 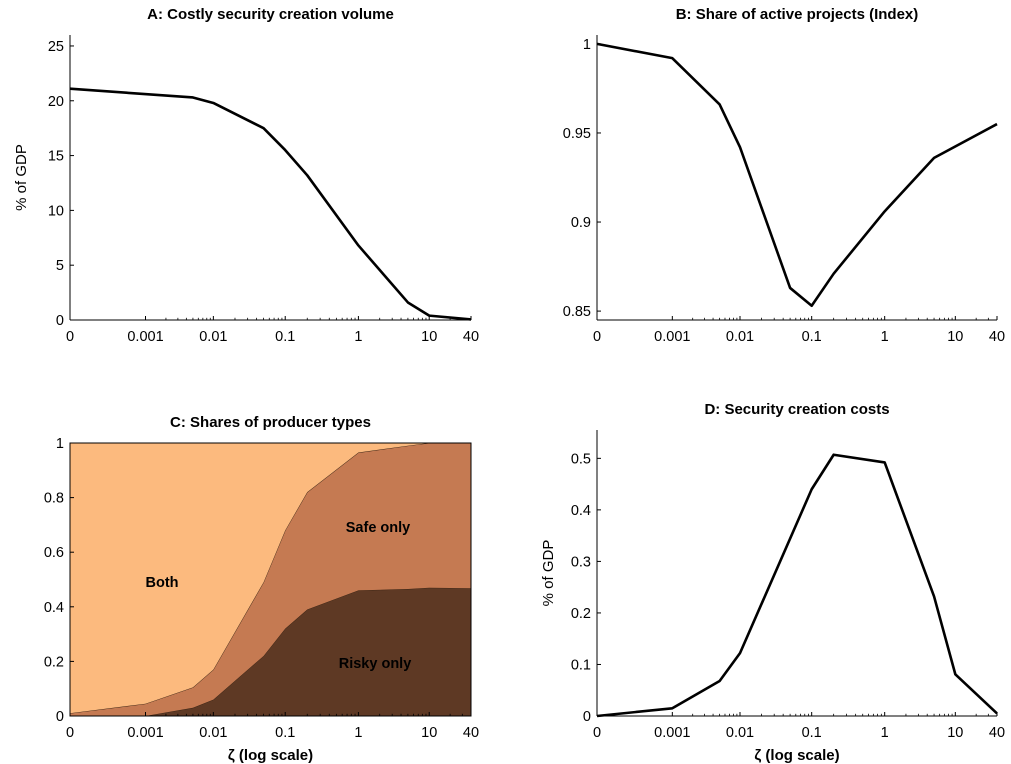 I want to click on y-tick-label: 0.9, so click(x=581, y=223).